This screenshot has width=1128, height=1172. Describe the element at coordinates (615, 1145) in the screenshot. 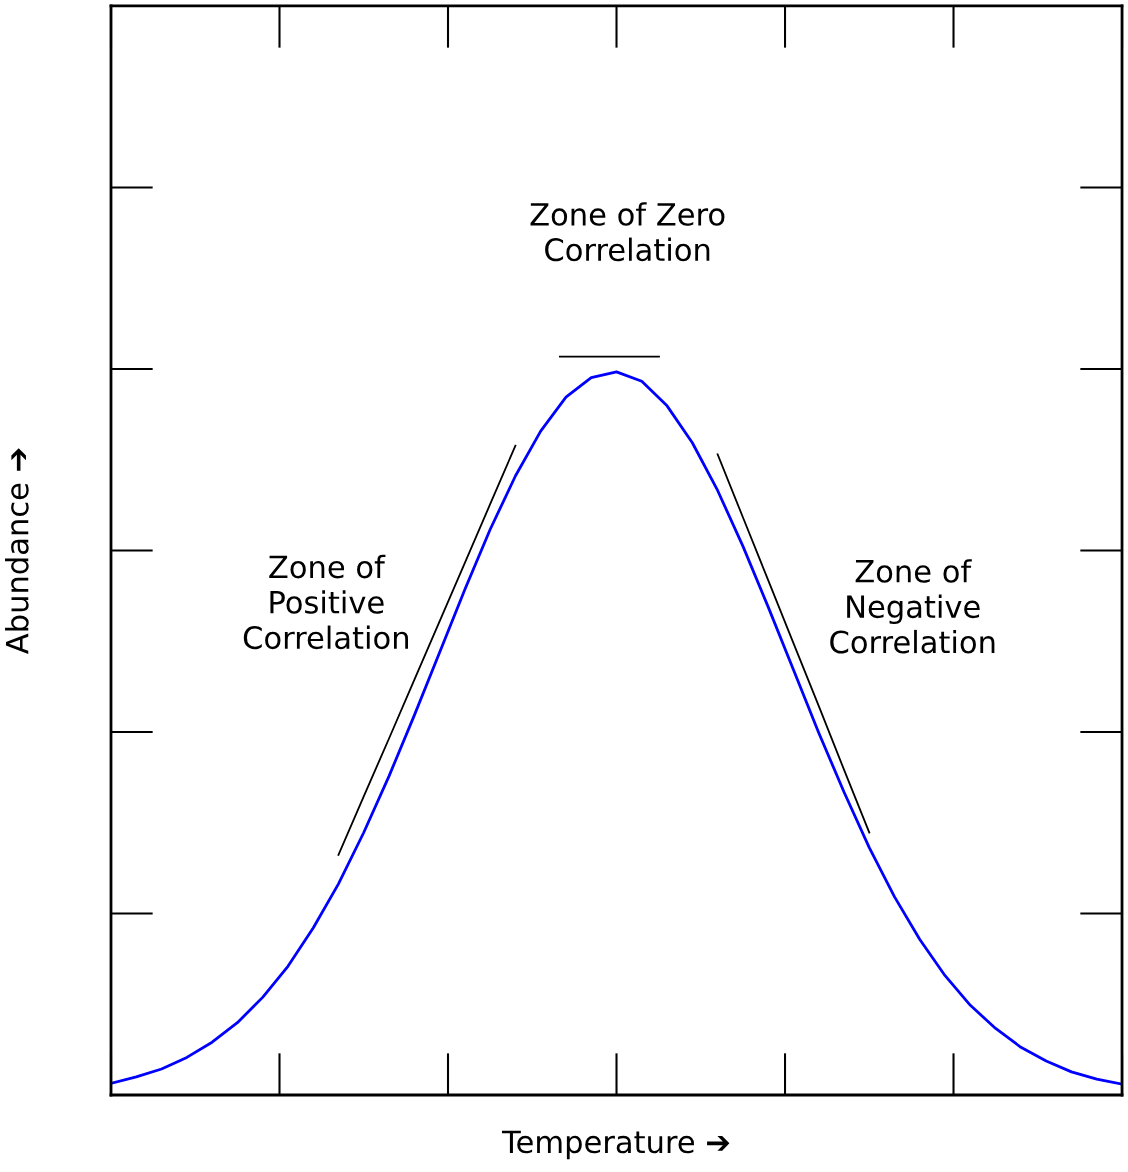

I see `x-axis-title: Temperature ➔` at that location.